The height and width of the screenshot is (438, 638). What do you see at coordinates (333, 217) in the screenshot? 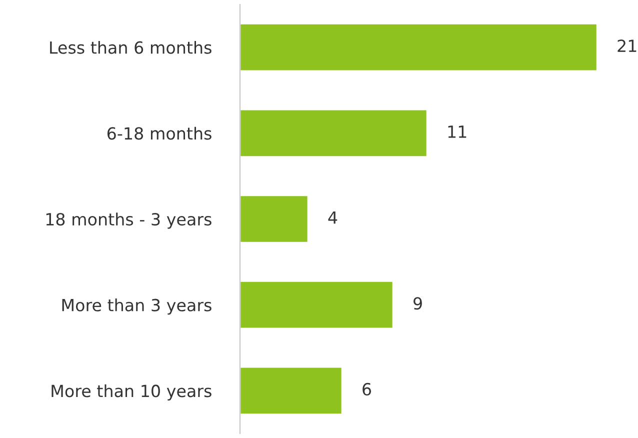
I see `data-label: 4` at bounding box center [333, 217].